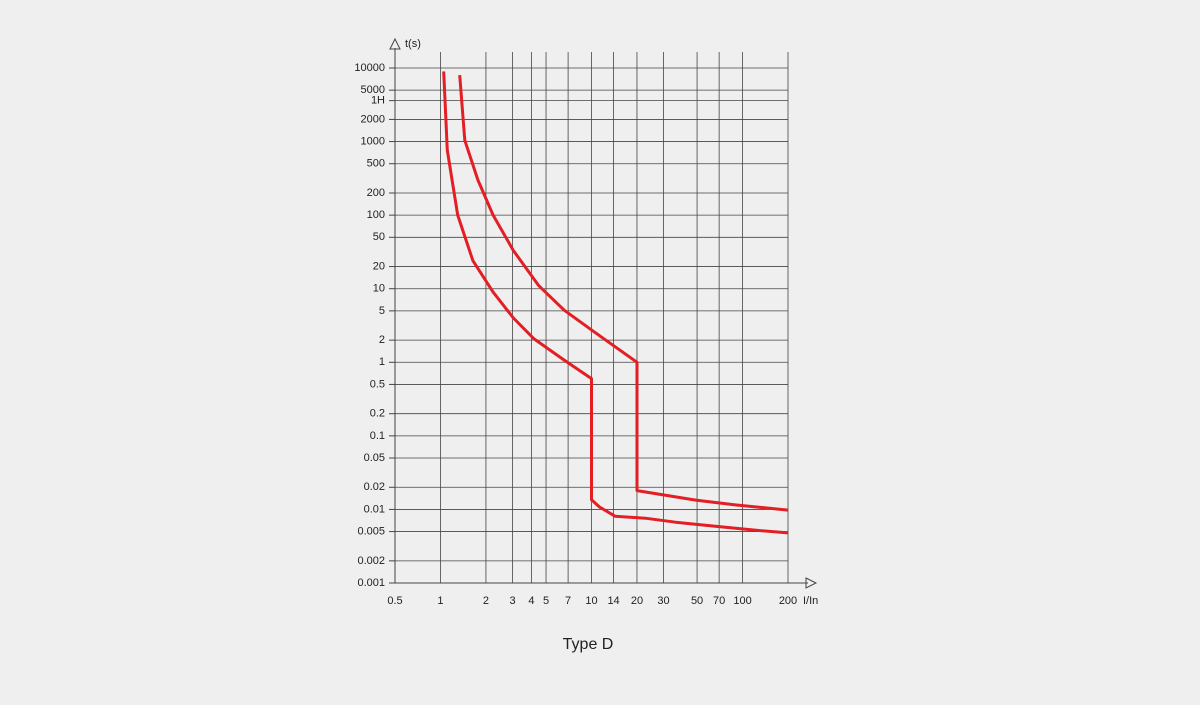  Describe the element at coordinates (394, 601) in the screenshot. I see `x-tick-label: 0.5` at that location.